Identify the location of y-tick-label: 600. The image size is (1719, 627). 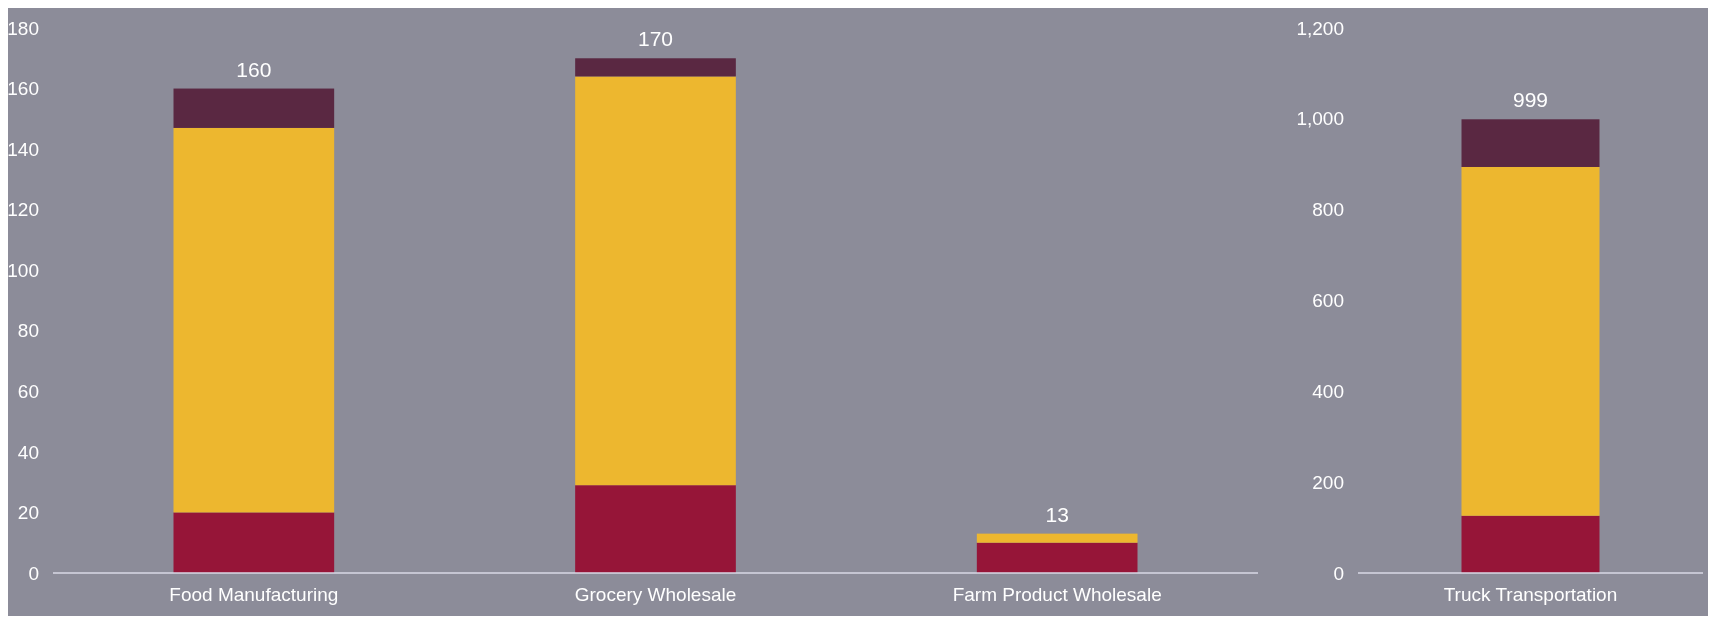
(1328, 301).